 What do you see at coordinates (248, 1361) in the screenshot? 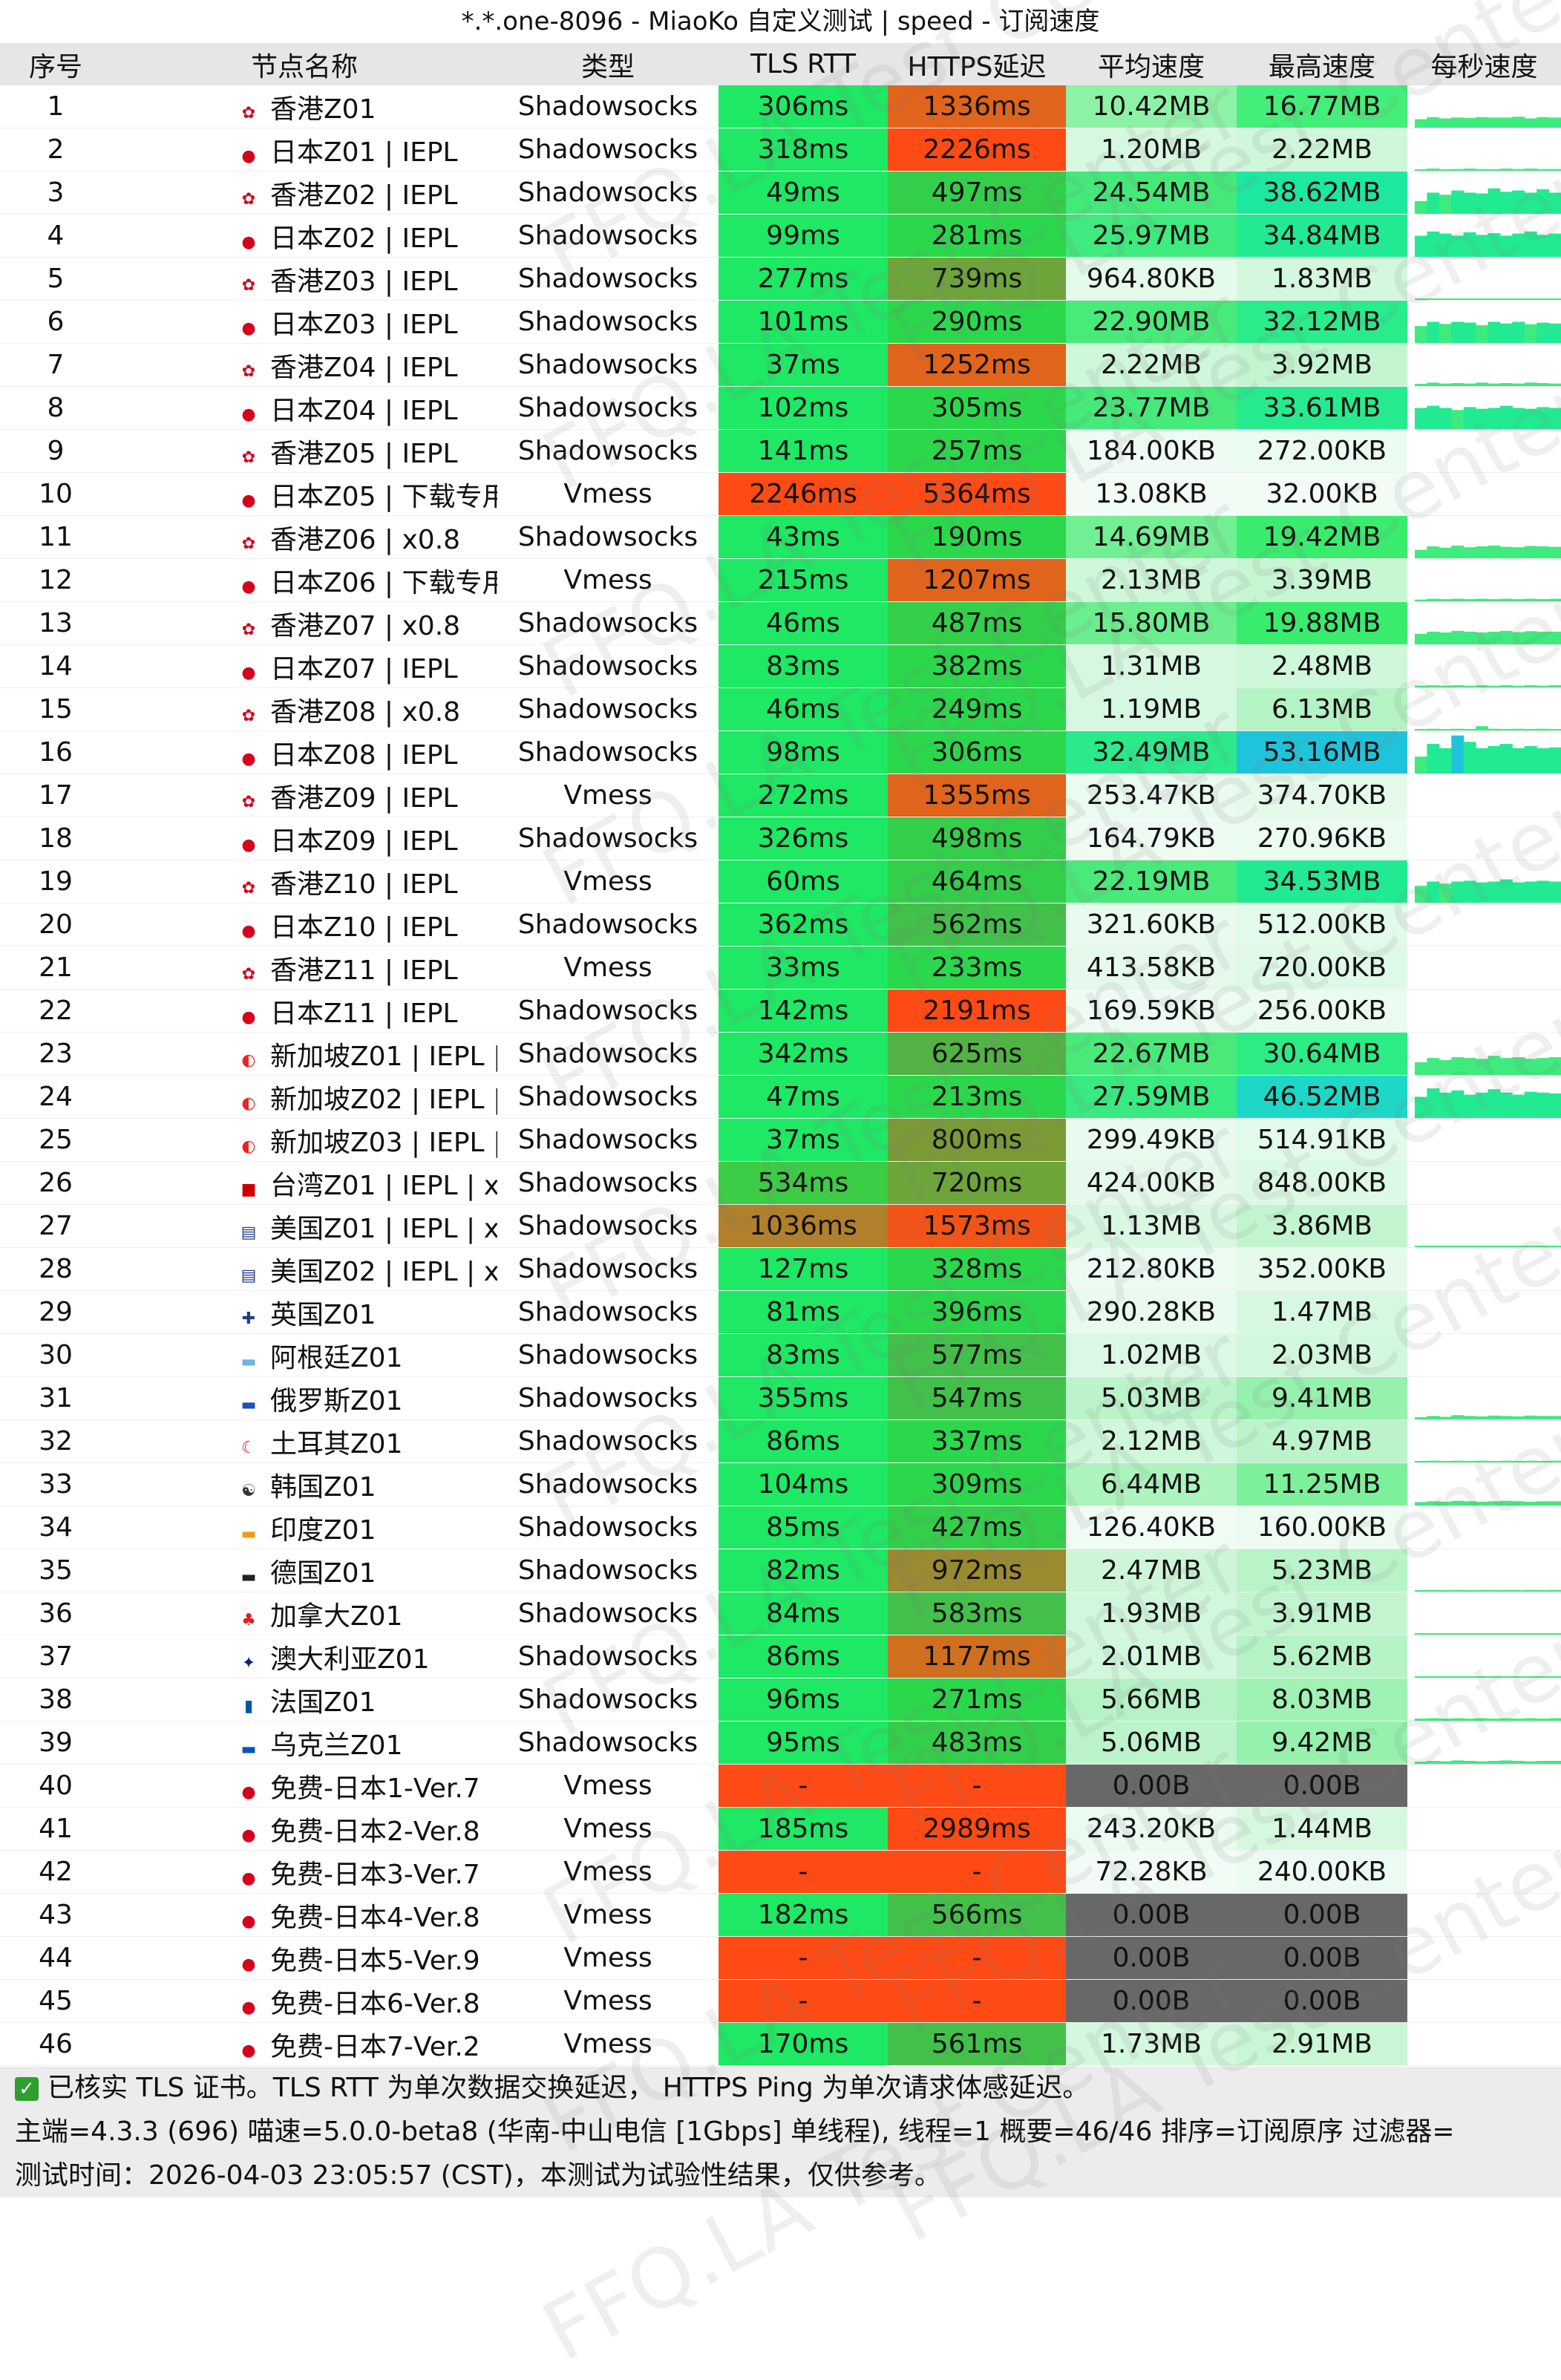
I see `flag-ar-icon: ▬` at bounding box center [248, 1361].